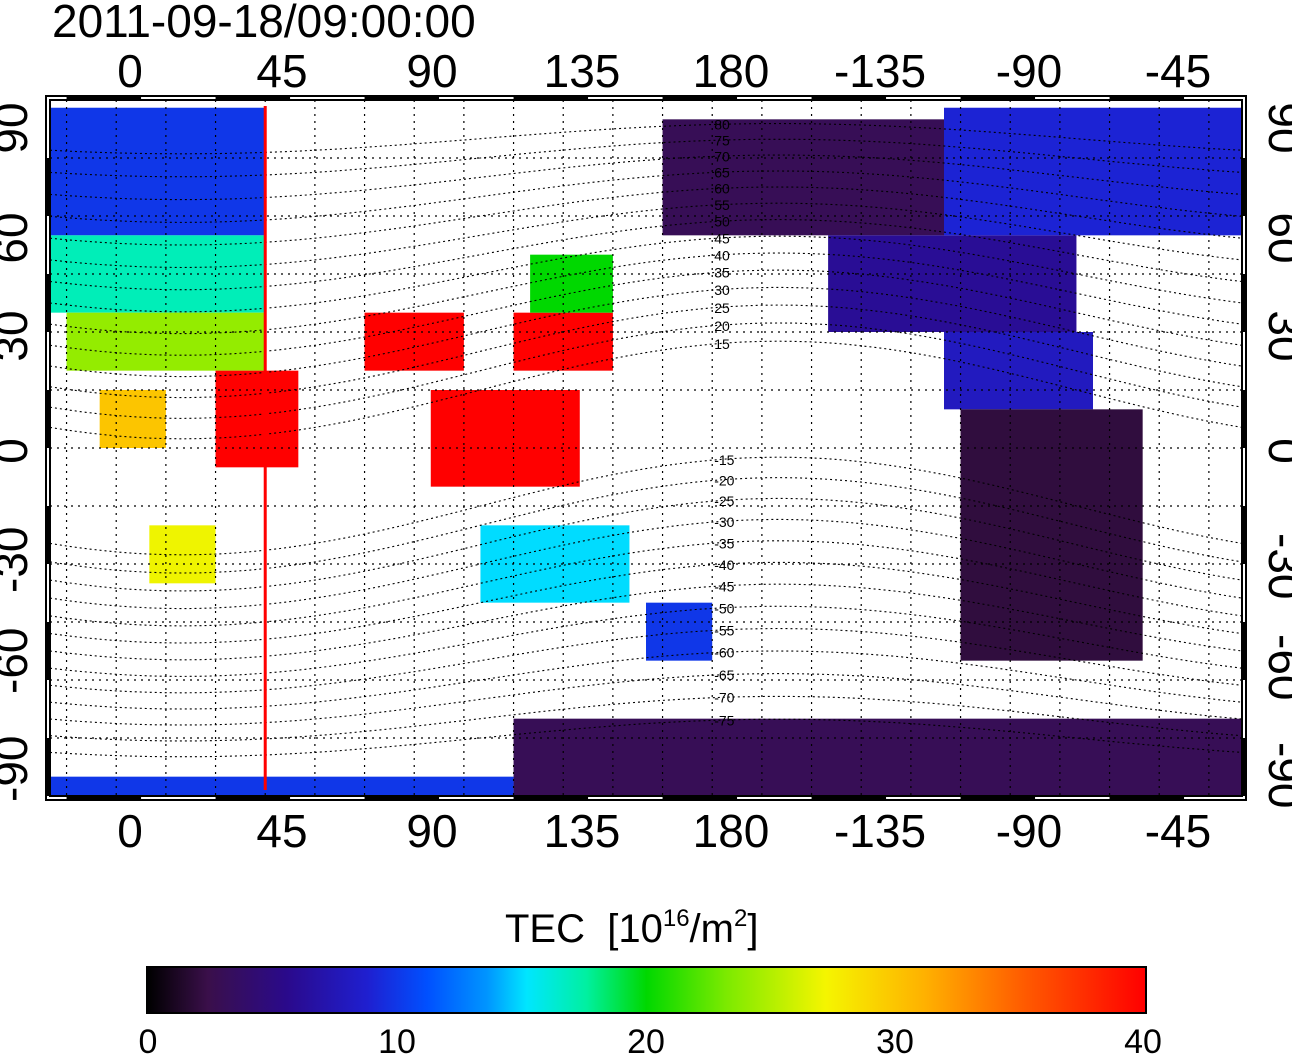 The width and height of the screenshot is (1292, 1061). I want to click on contour-label: 35, so click(722, 273).